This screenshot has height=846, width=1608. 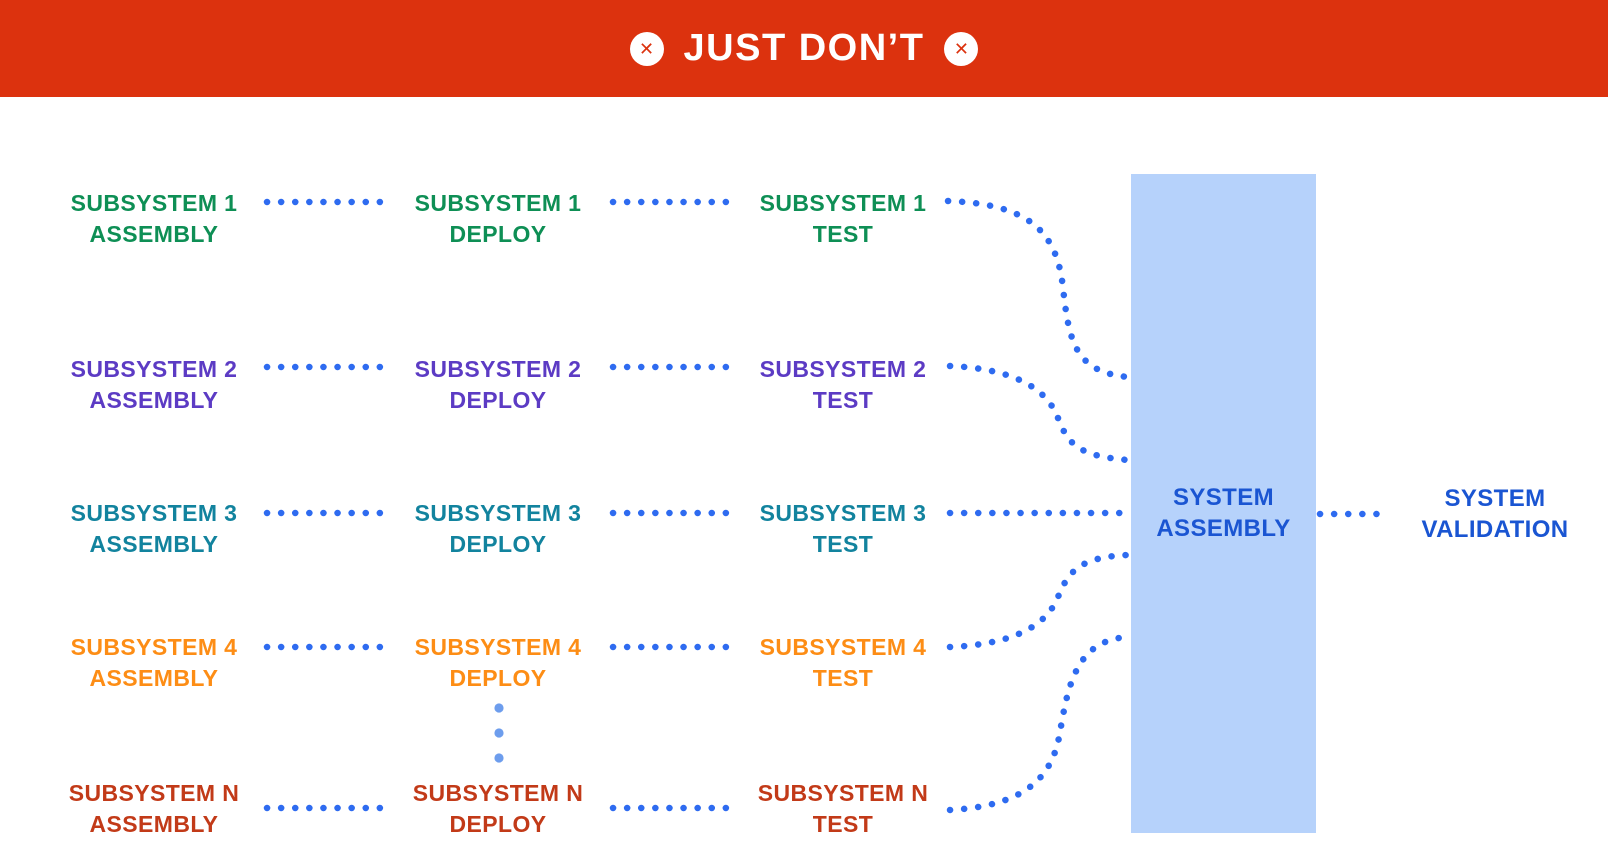 I want to click on more-subsystems-ellipsis, so click(x=499, y=733).